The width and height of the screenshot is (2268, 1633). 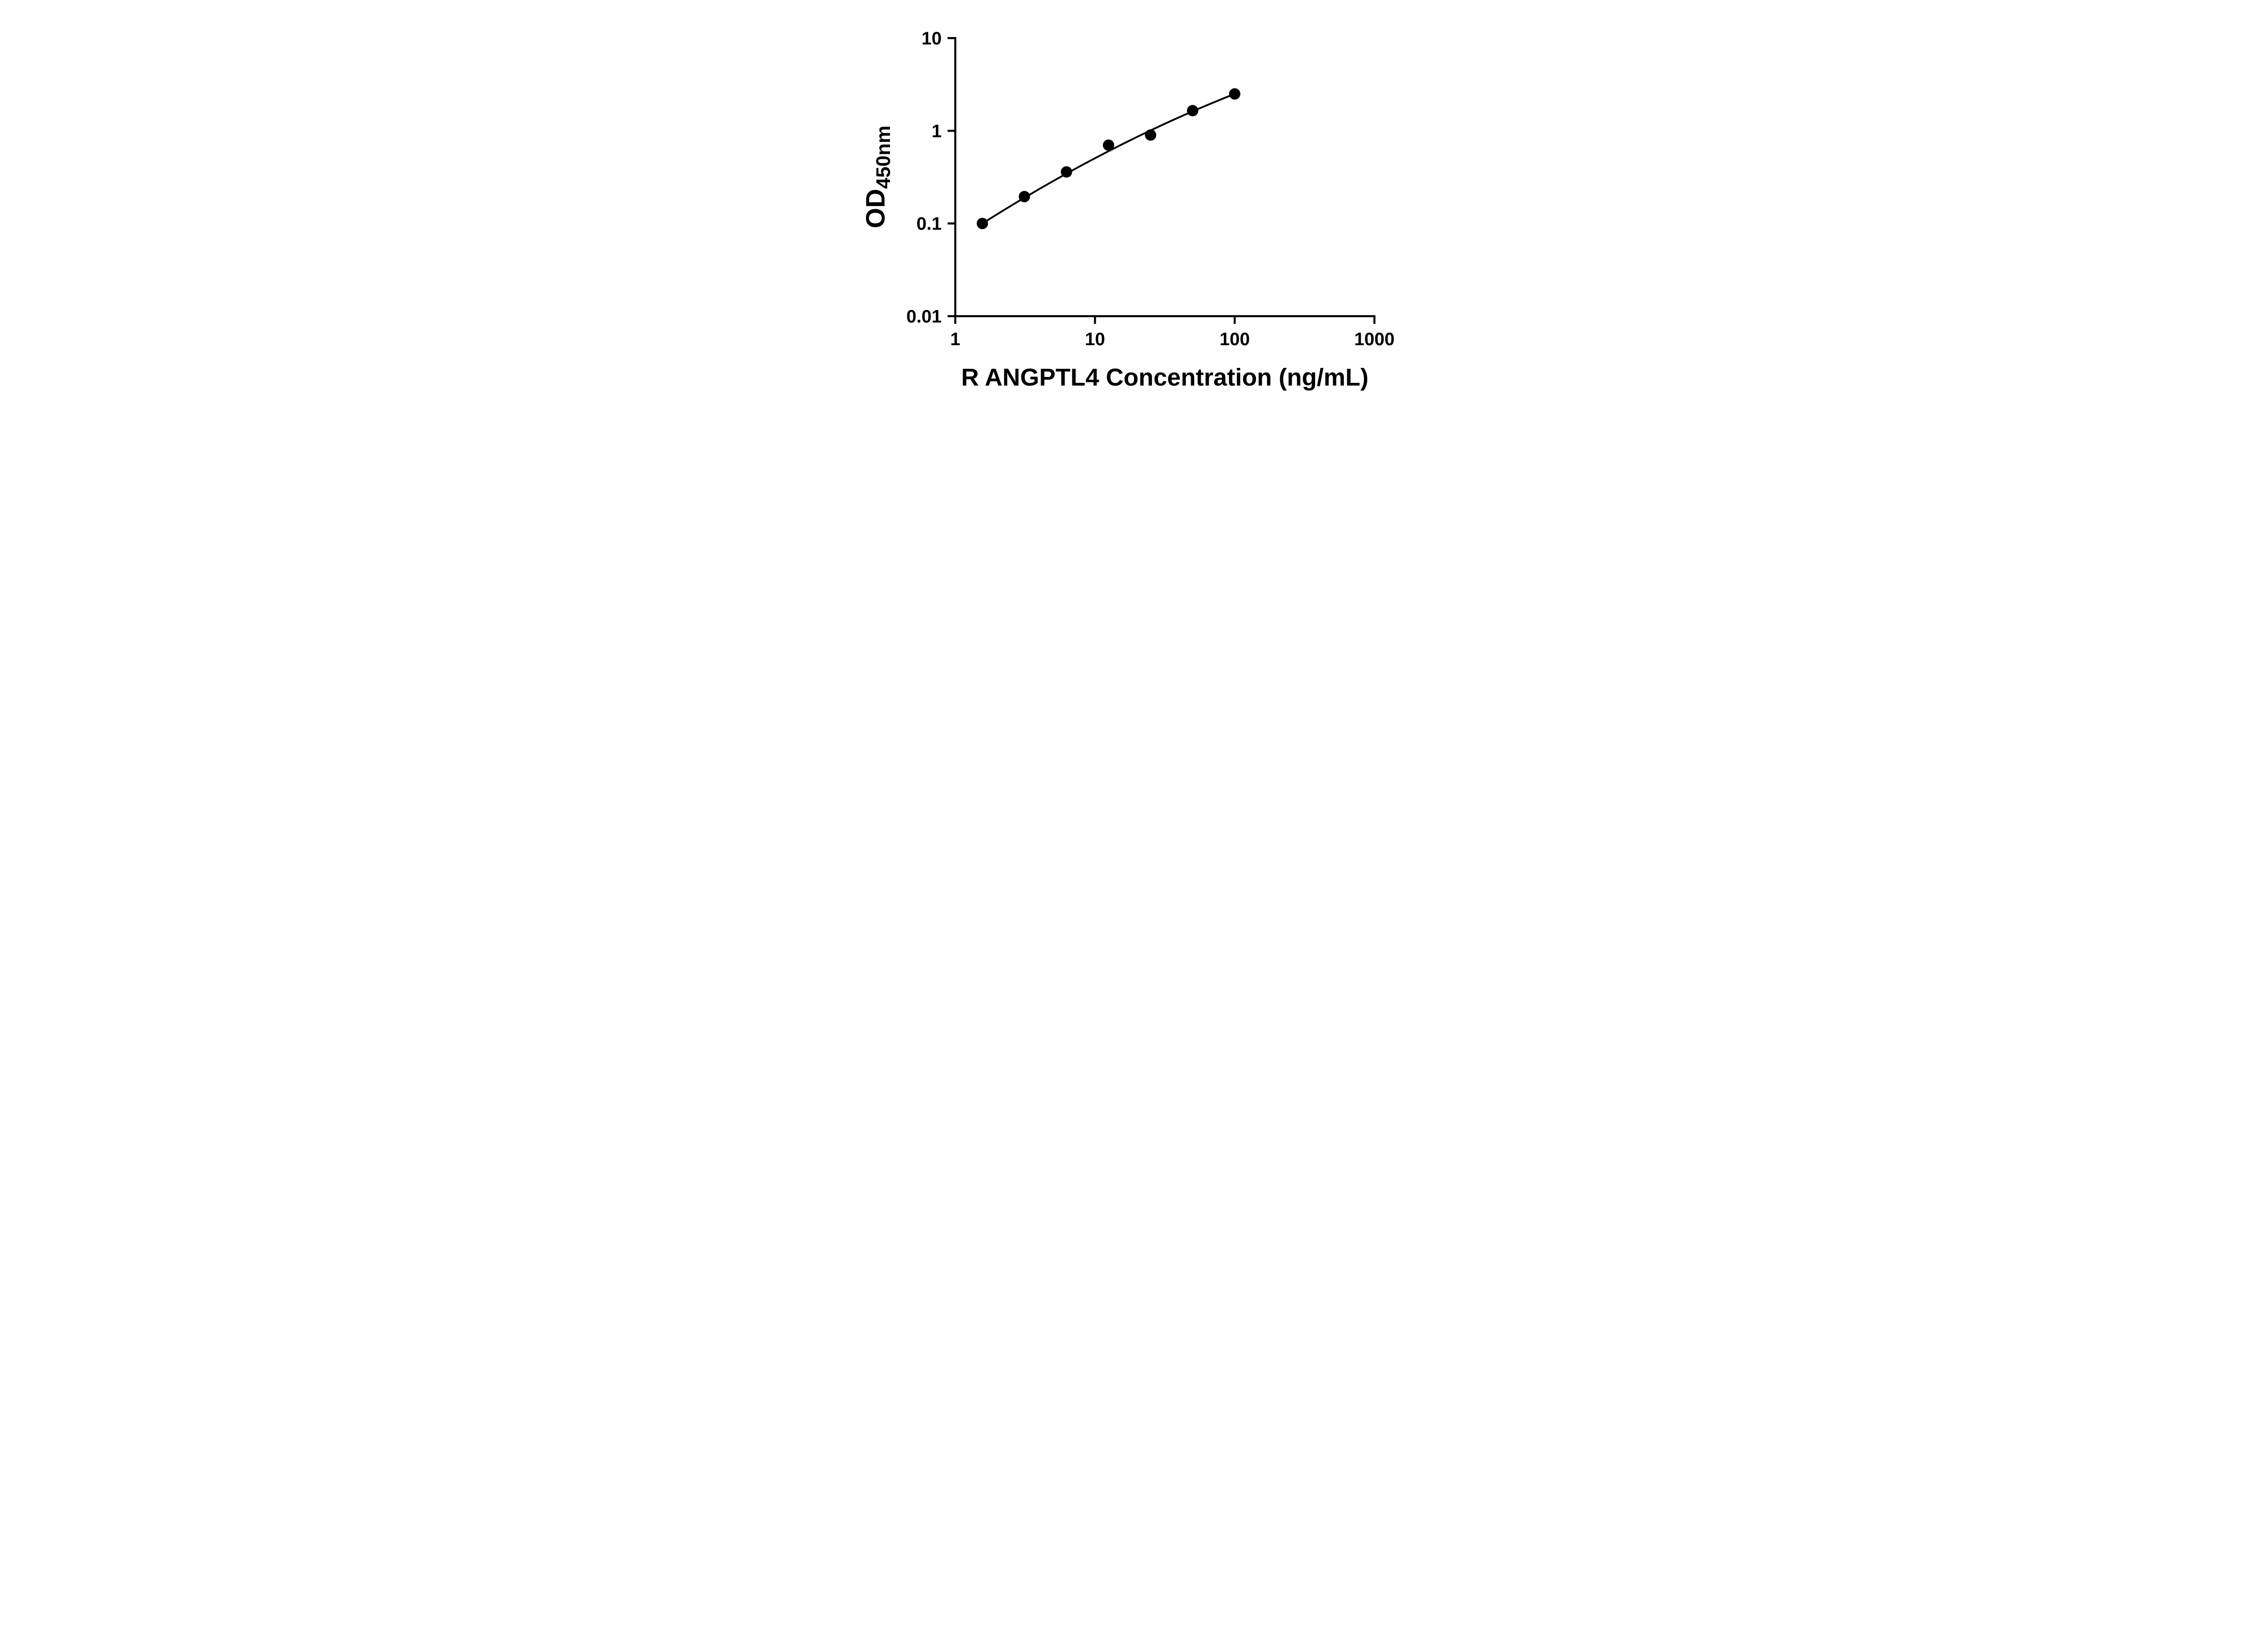 I want to click on x-tick-label: 1000, so click(x=1374, y=339).